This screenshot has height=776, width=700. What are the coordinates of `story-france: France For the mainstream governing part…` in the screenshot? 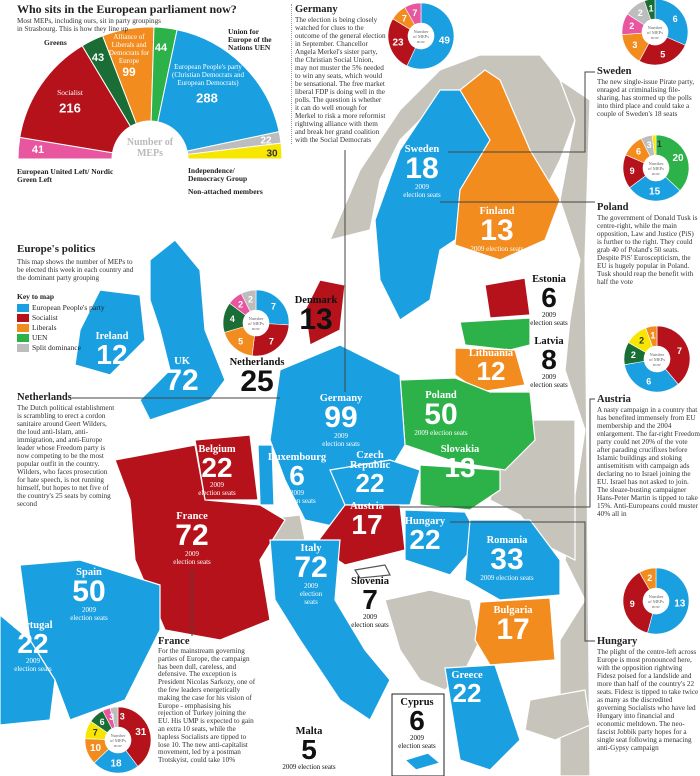 It's located at (207, 700).